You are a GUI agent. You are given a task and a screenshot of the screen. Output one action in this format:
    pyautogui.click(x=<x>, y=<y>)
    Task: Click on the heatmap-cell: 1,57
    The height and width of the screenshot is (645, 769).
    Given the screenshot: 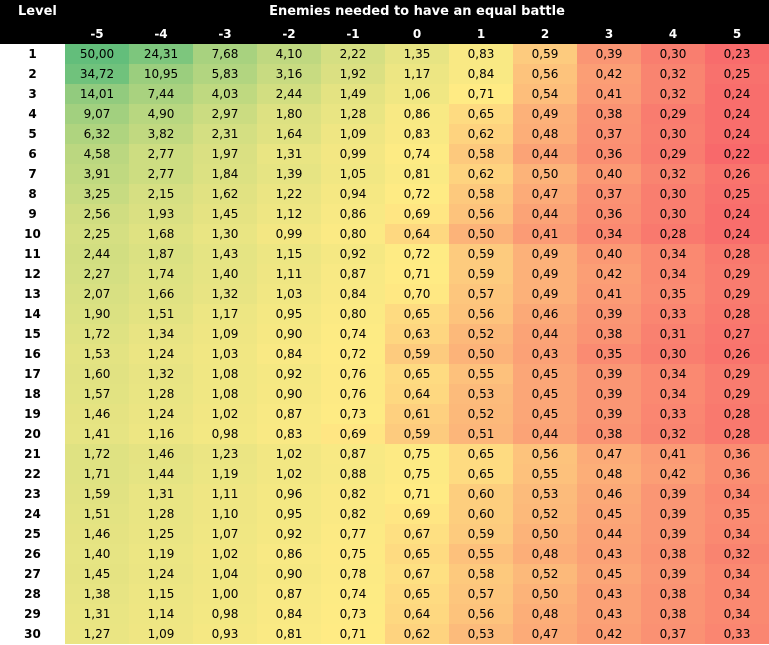 What is the action you would take?
    pyautogui.click(x=97, y=394)
    